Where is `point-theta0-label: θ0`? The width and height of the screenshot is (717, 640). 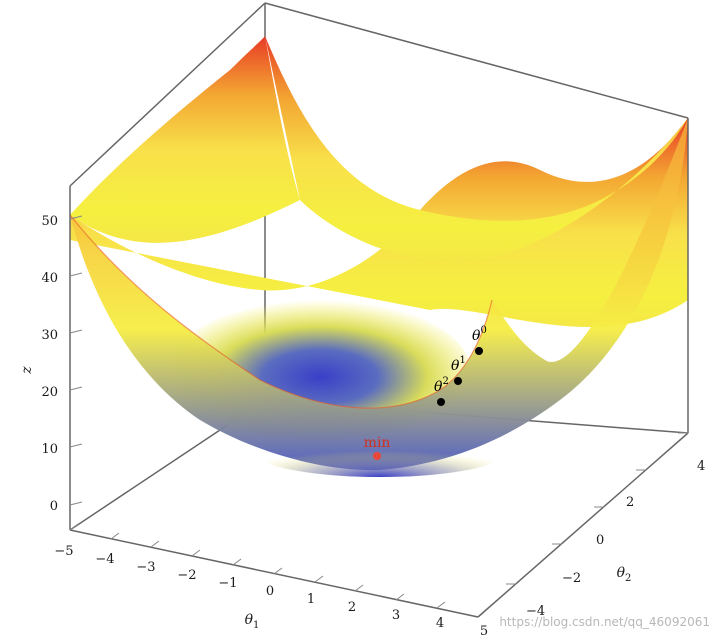 point-theta0-label: θ0 is located at coordinates (479, 334).